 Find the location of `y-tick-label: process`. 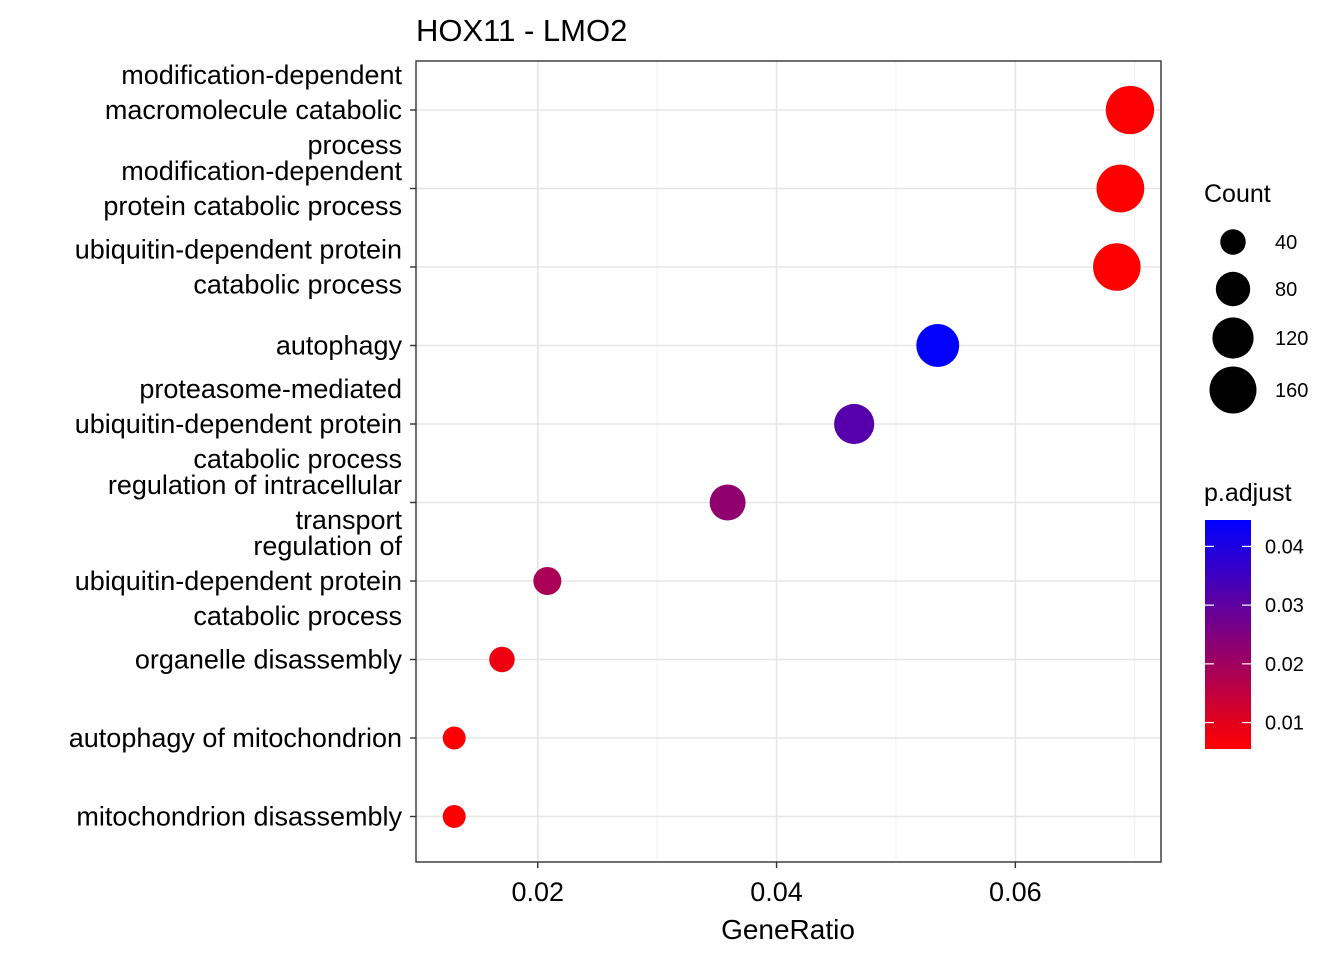

y-tick-label: process is located at coordinates (354, 145).